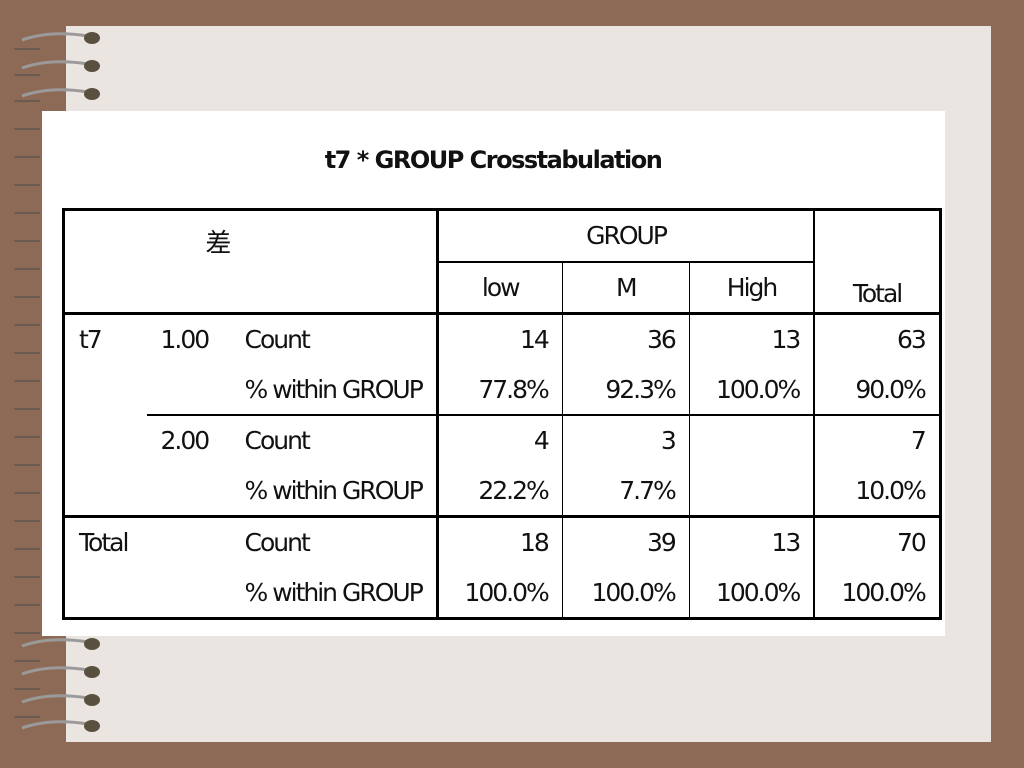  Describe the element at coordinates (626, 491) in the screenshot. I see `cell: 7.7%` at that location.